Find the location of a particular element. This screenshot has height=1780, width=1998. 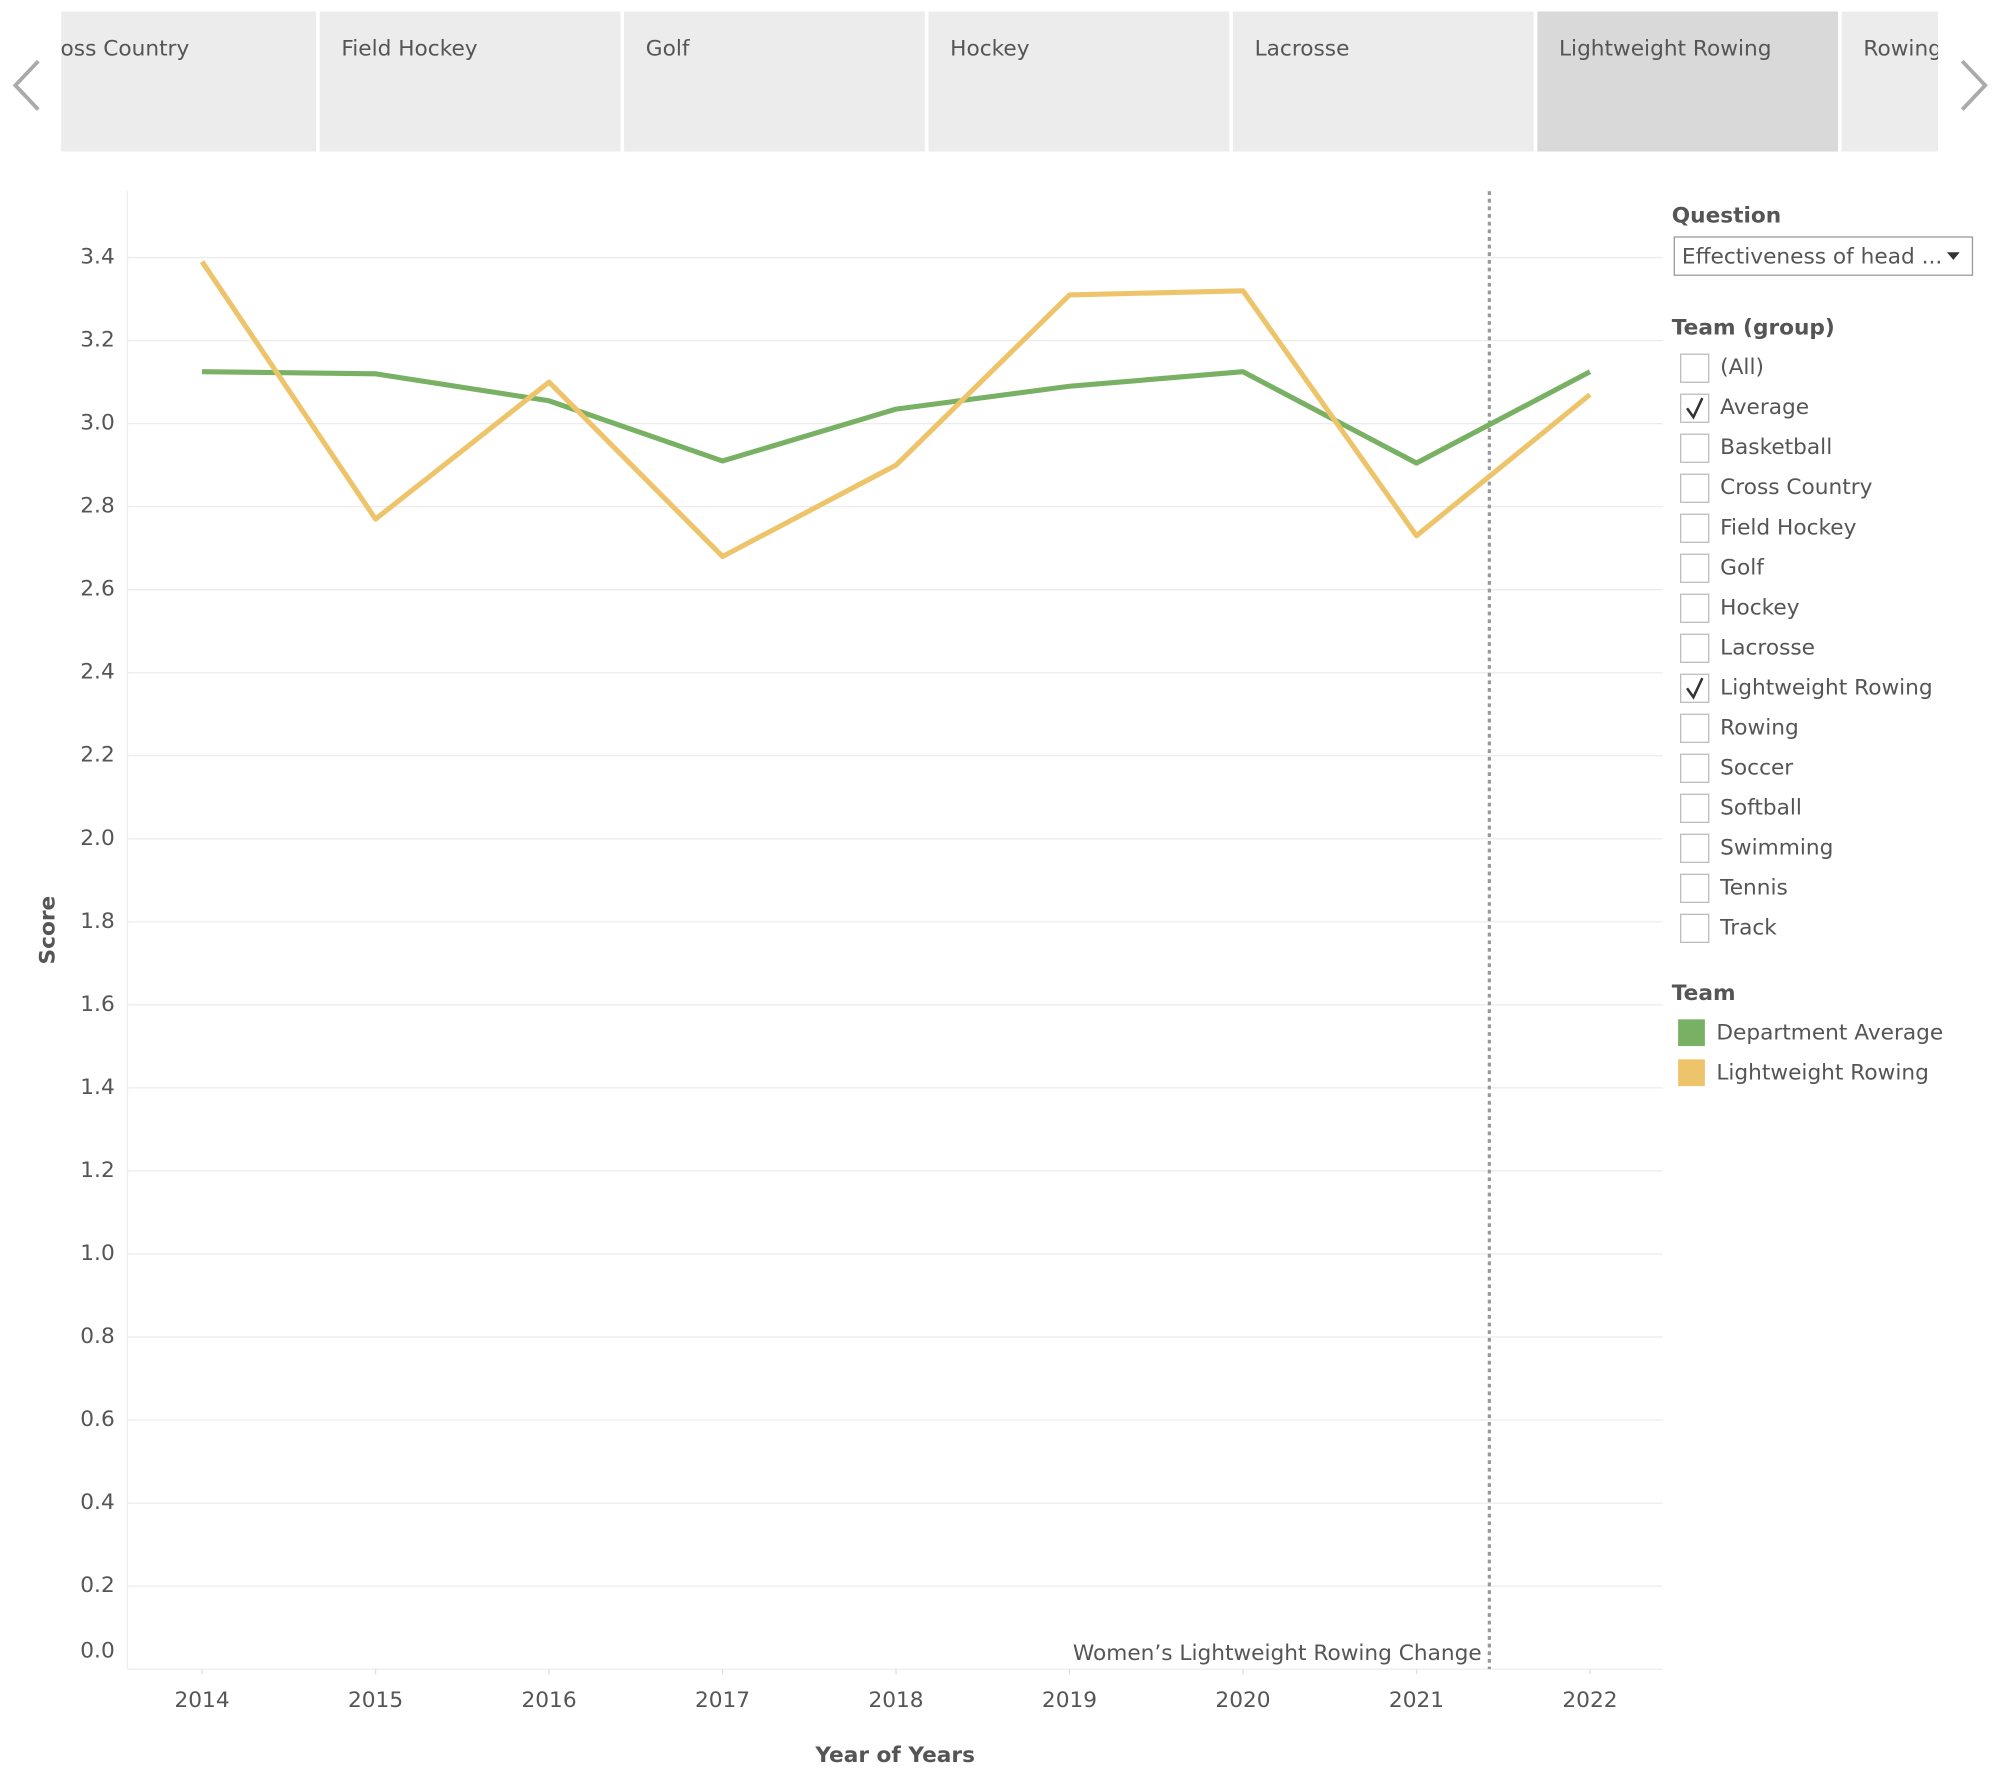

checkbox-label: Basketball is located at coordinates (1776, 447).